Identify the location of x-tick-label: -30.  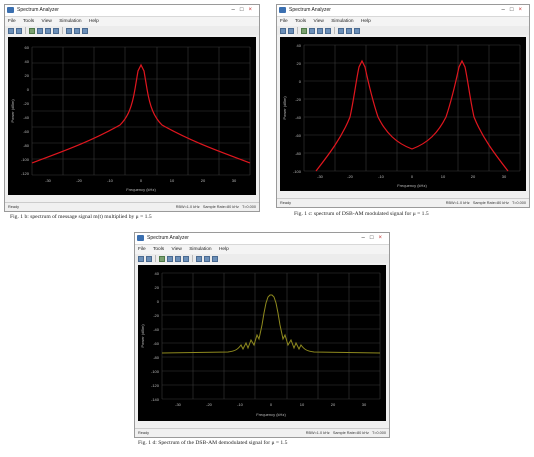
(320, 176).